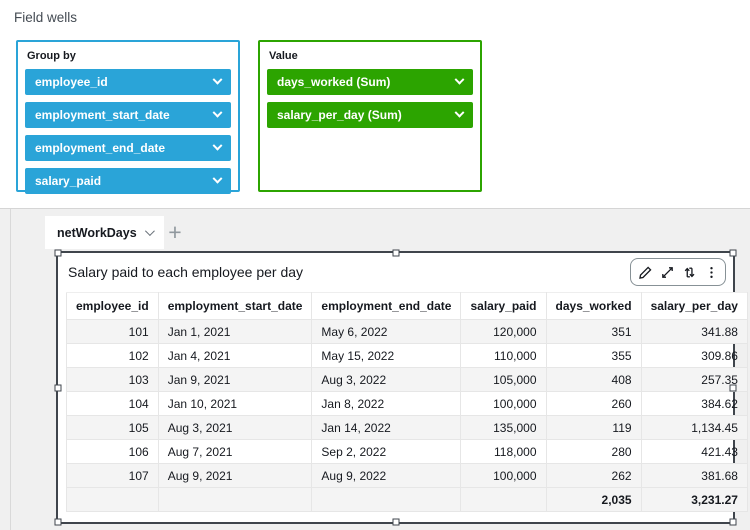 The height and width of the screenshot is (530, 750). I want to click on cell: 104, so click(112, 403).